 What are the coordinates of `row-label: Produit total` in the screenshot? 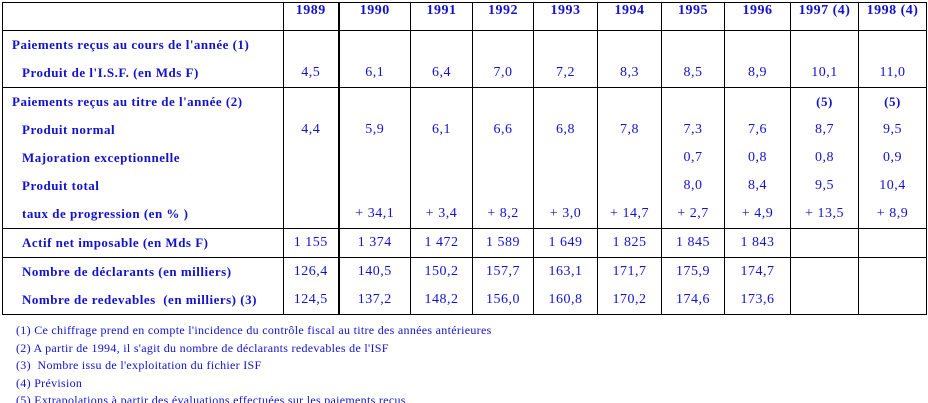 It's located at (61, 185).